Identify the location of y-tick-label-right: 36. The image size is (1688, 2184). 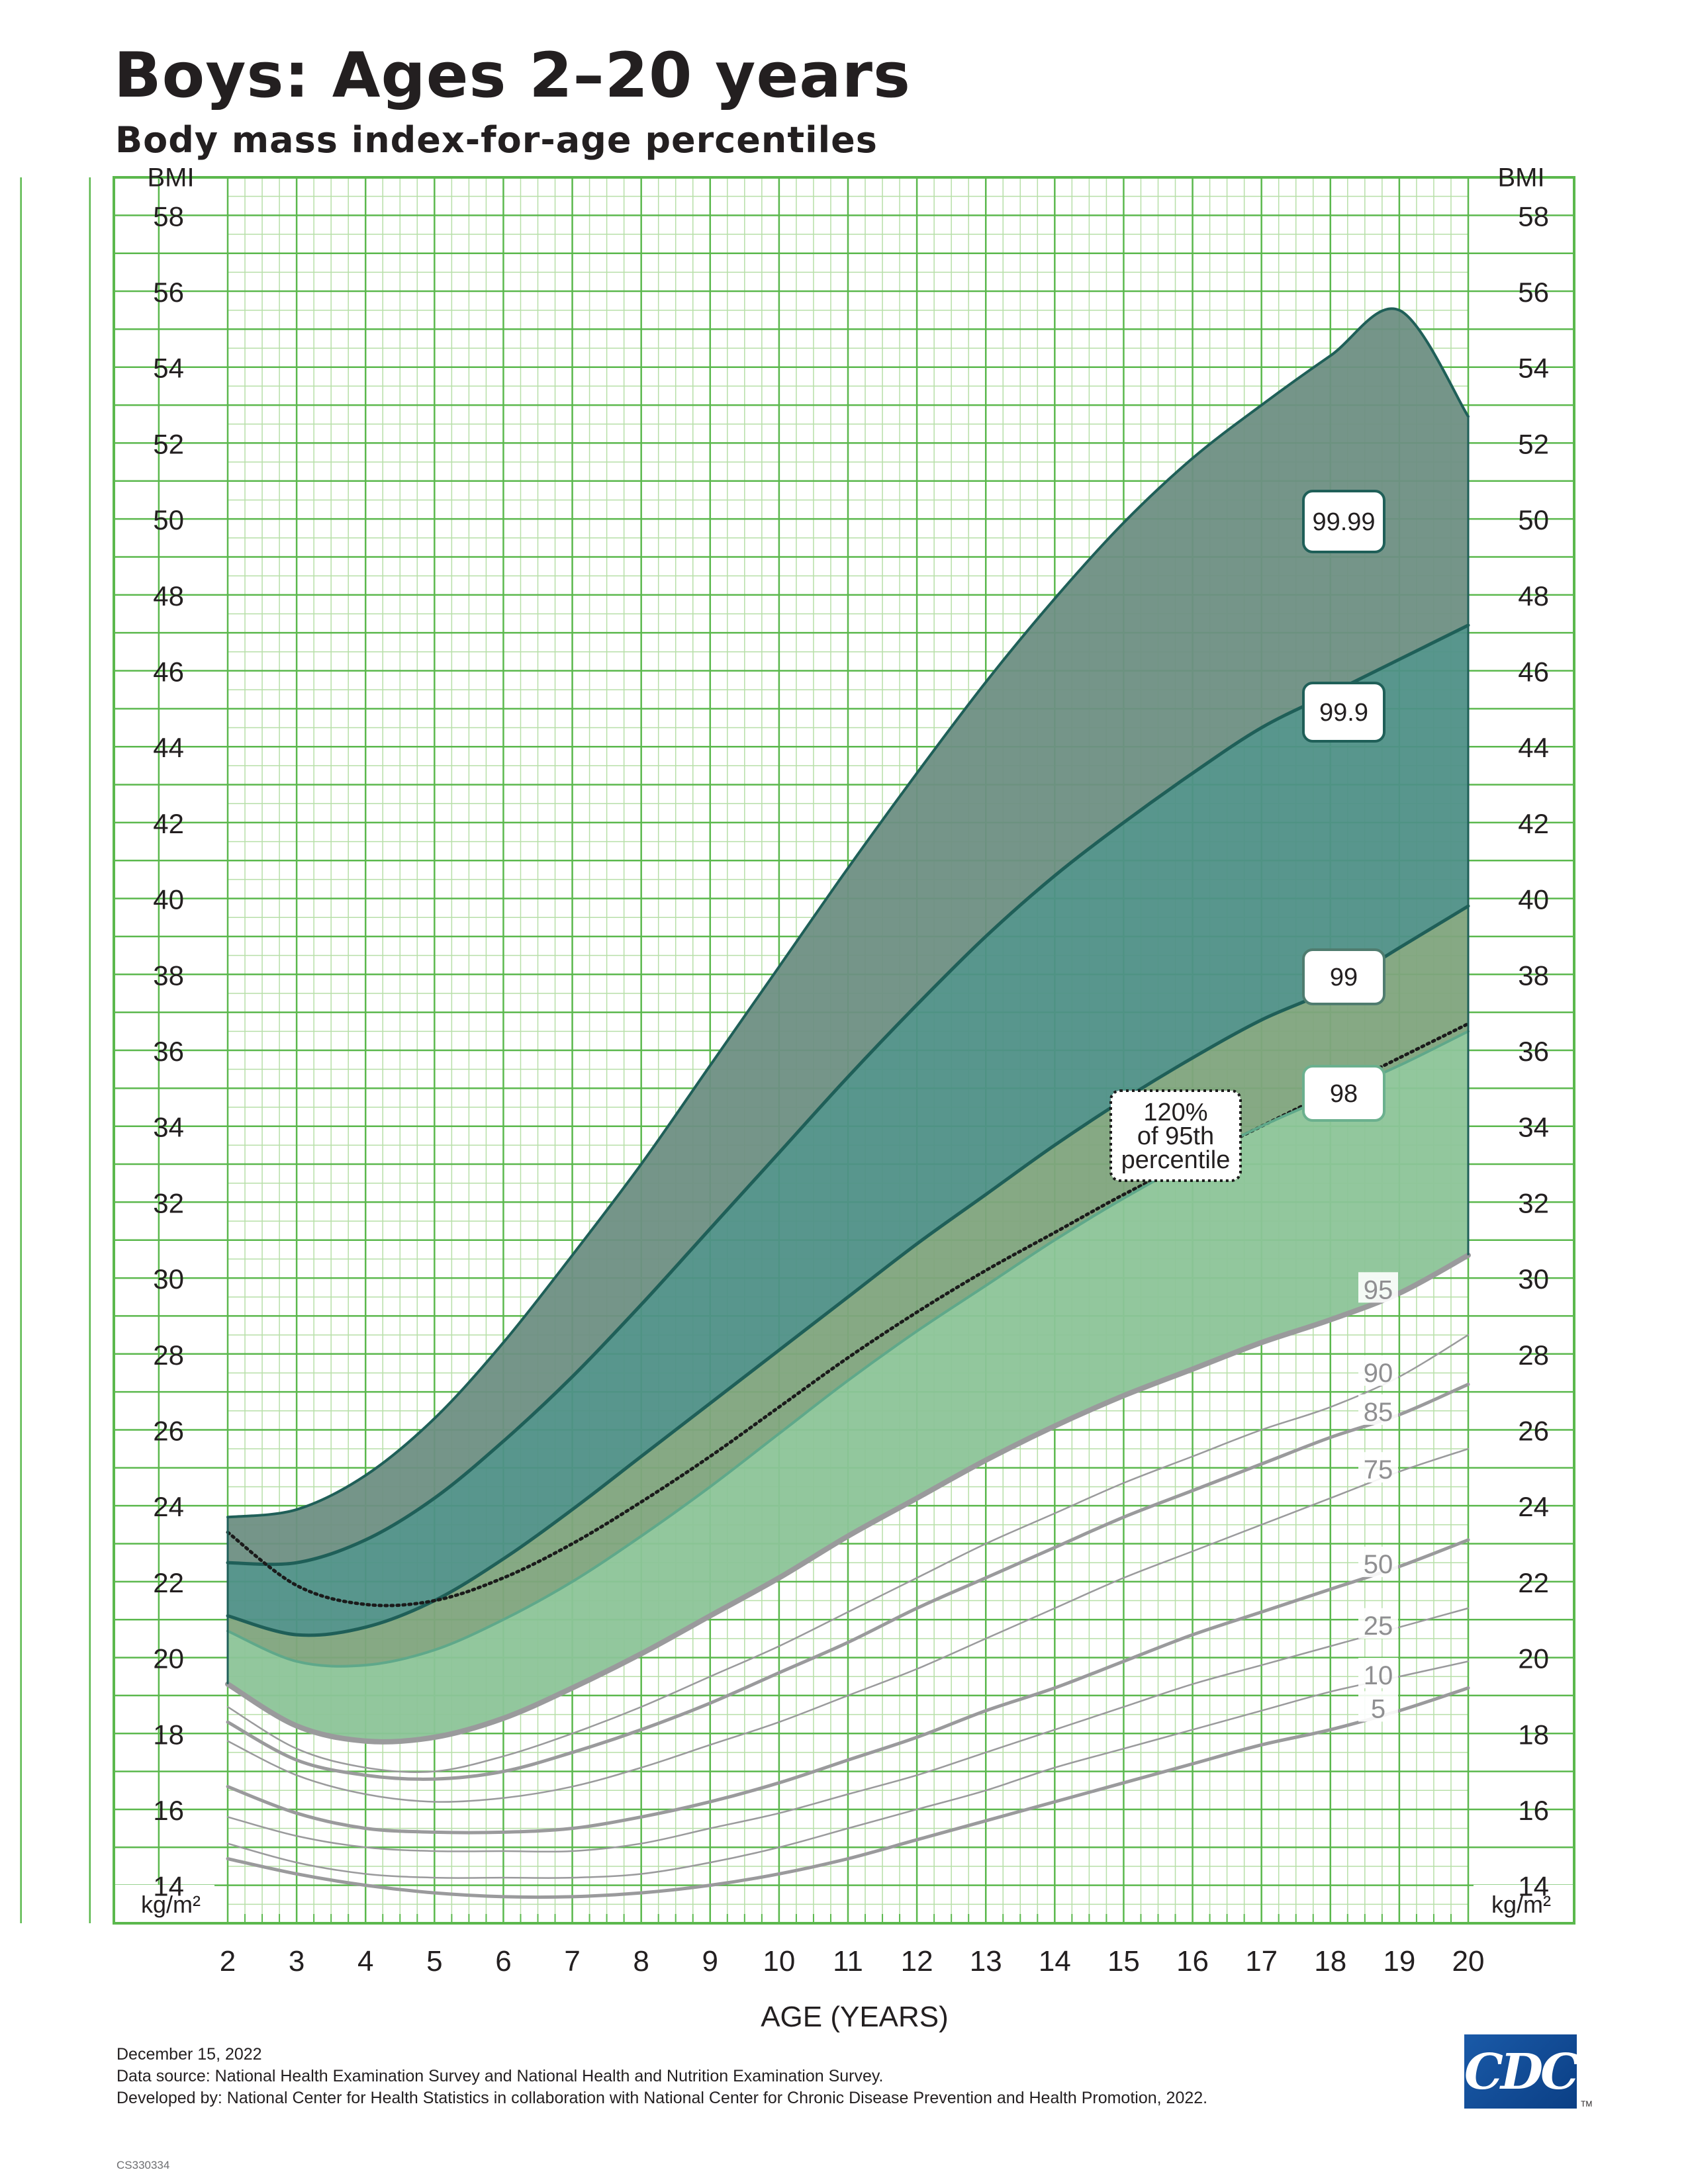
(1533, 1051).